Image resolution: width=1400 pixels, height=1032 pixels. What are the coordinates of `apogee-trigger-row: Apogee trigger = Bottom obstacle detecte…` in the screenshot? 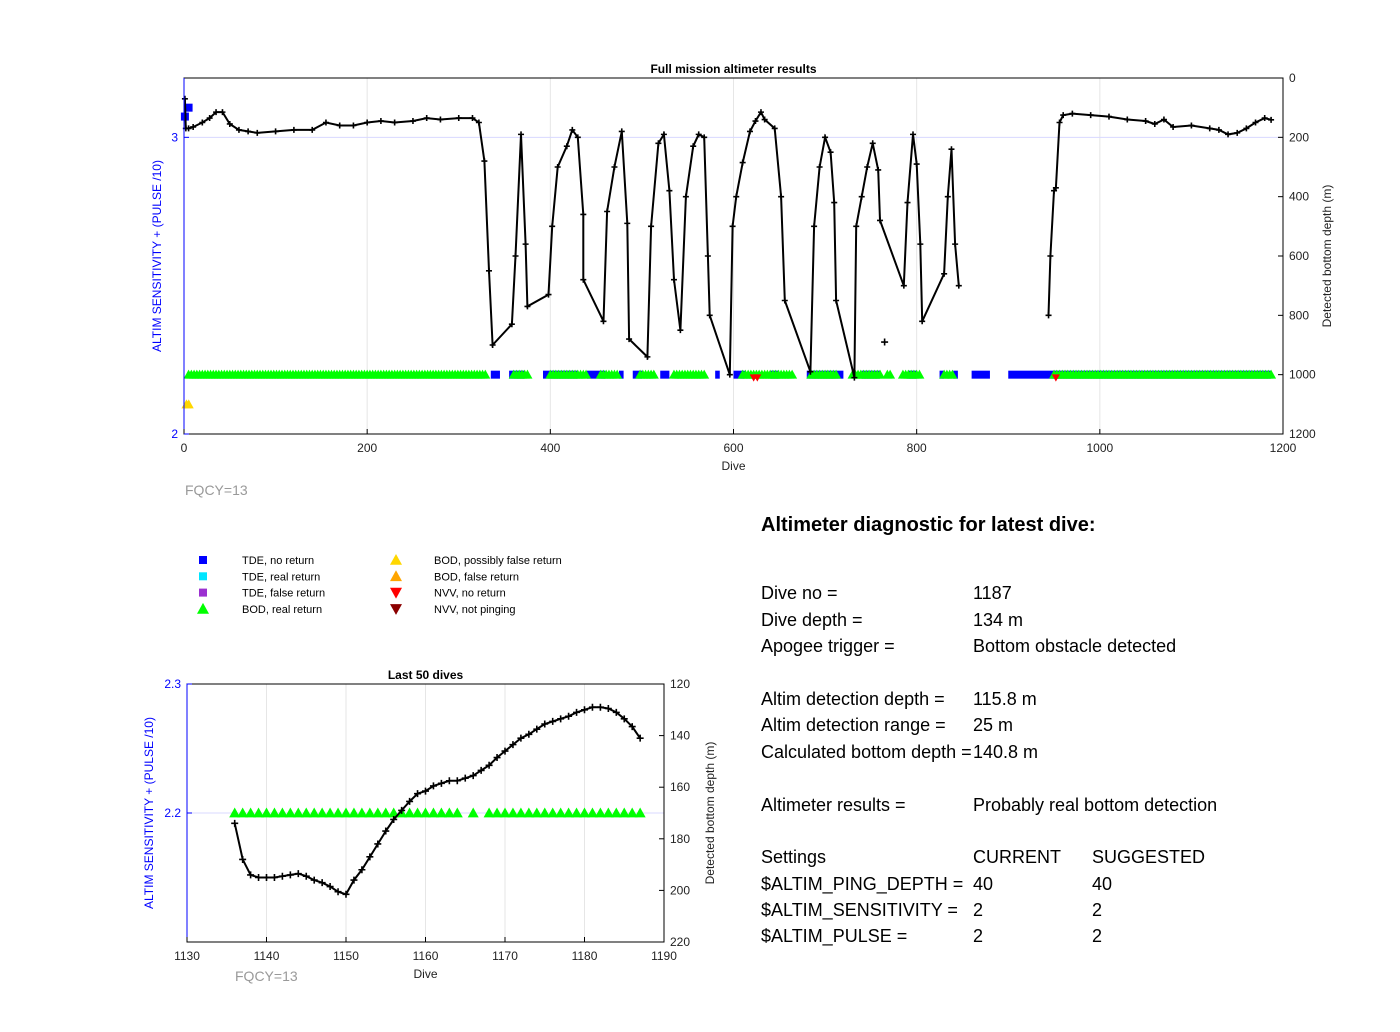 It's located at (1071, 646).